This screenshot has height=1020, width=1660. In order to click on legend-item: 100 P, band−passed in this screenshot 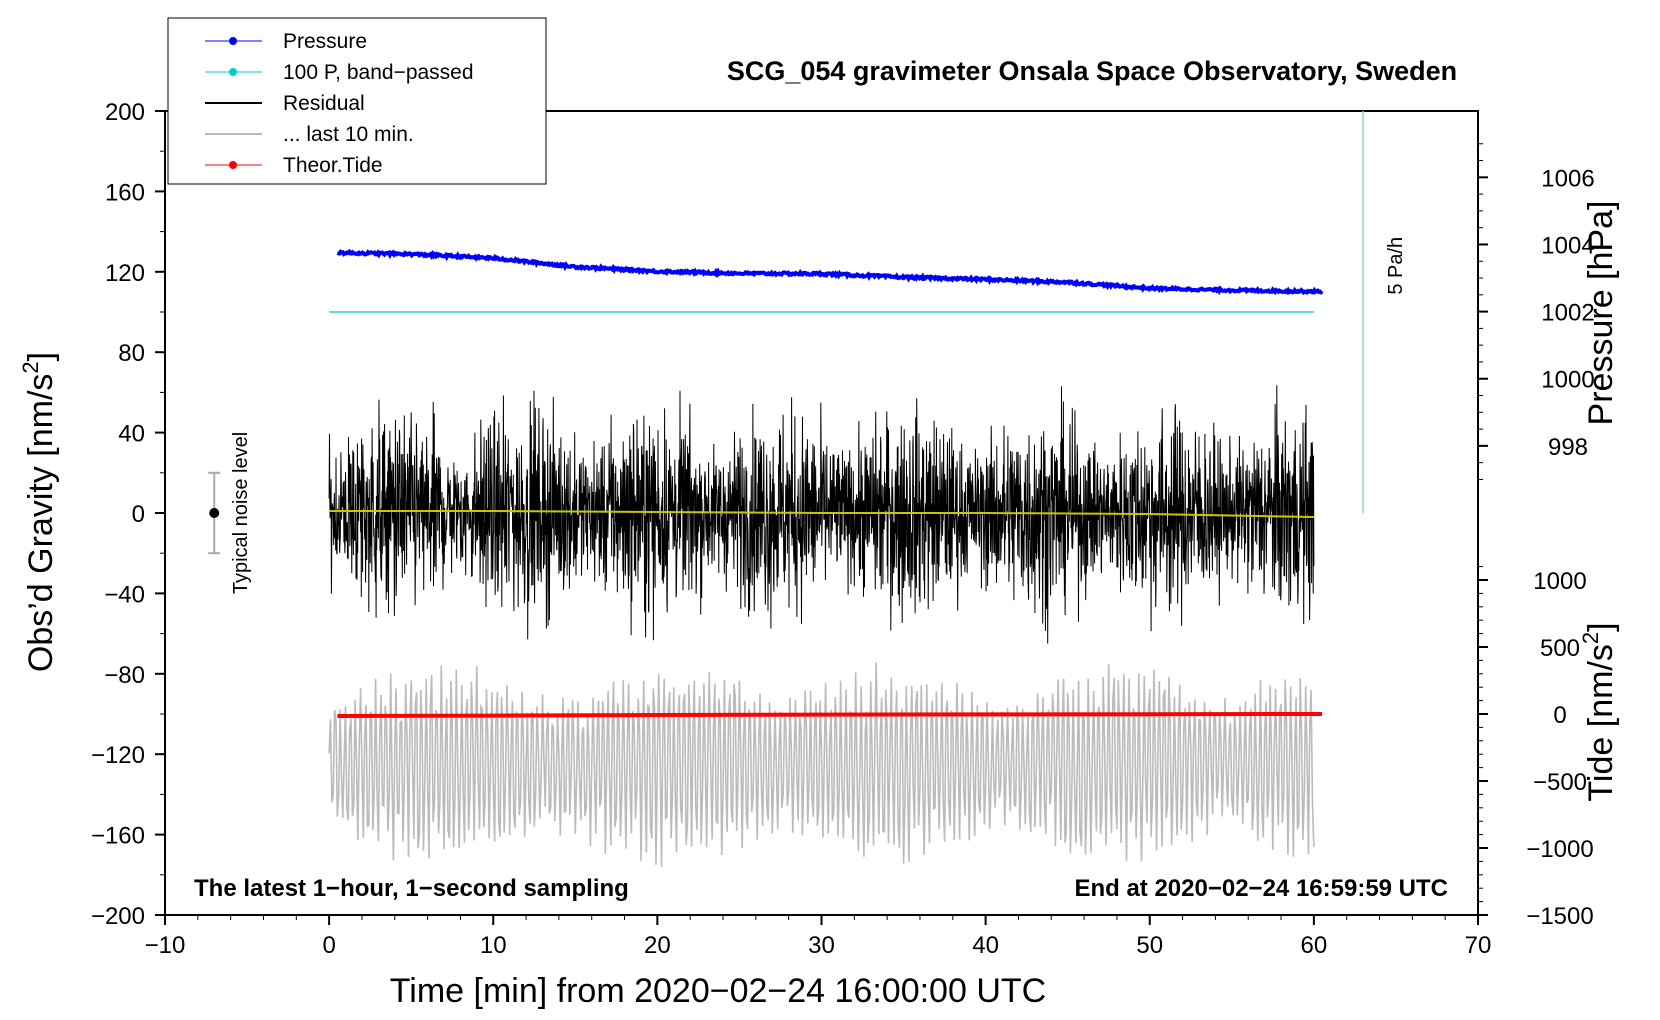, I will do `click(339, 72)`.